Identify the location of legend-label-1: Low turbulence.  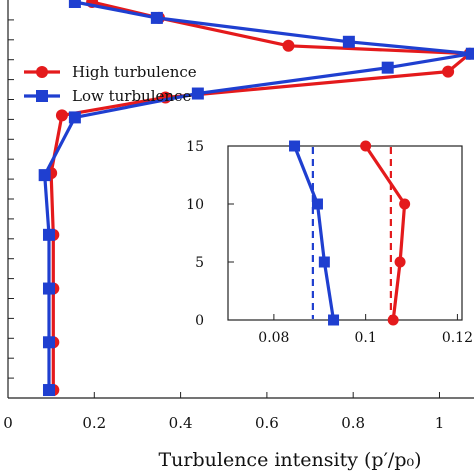
(131, 96).